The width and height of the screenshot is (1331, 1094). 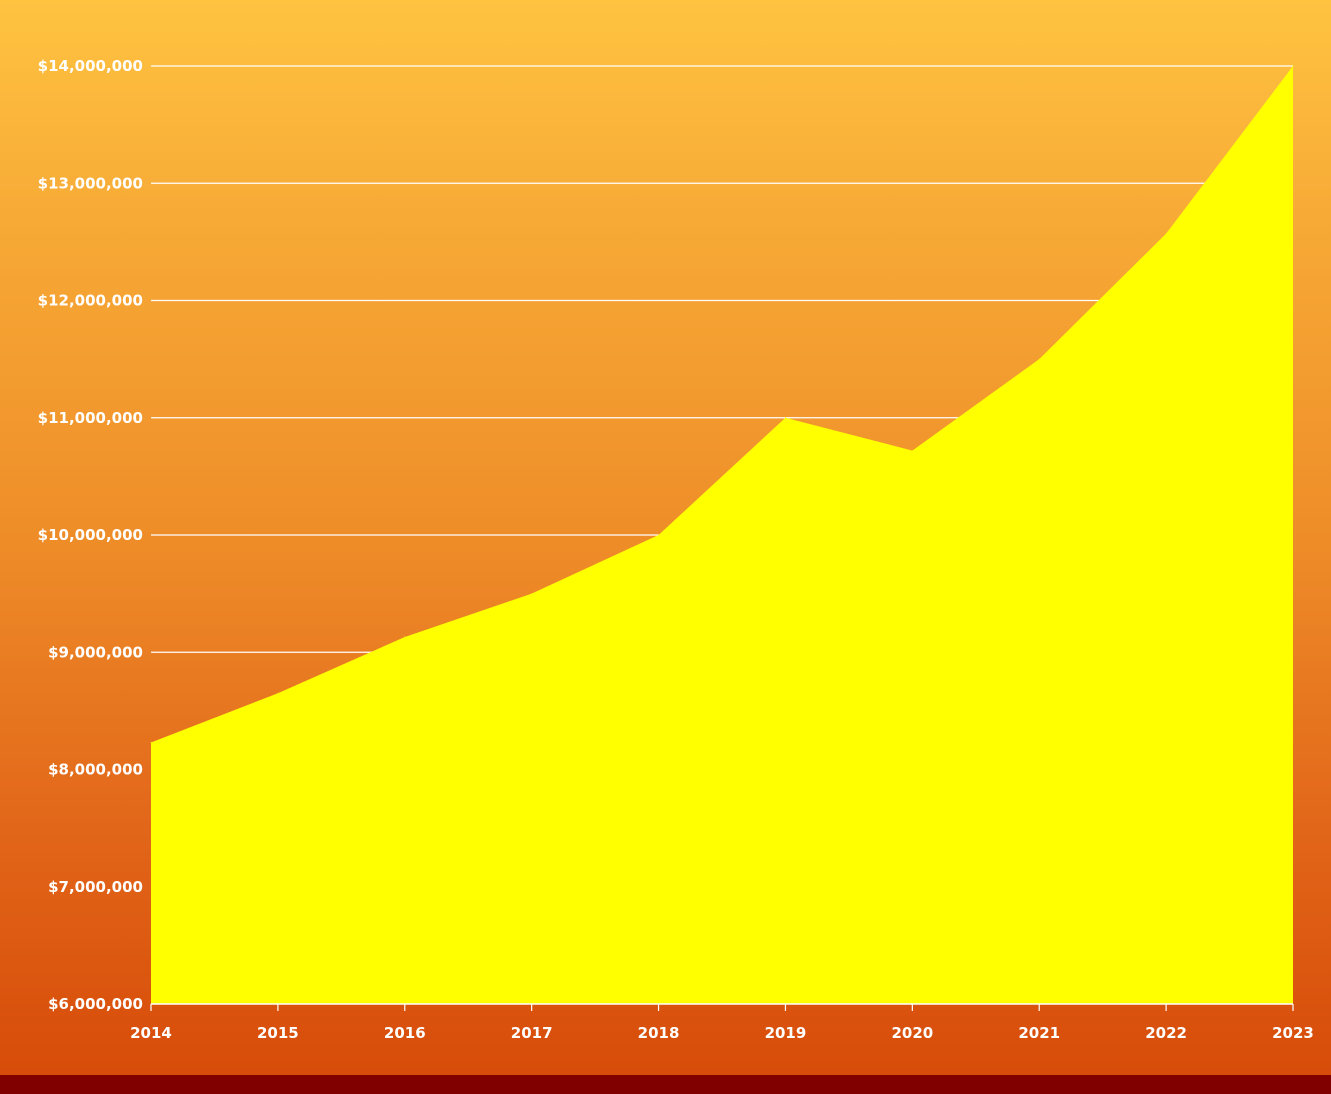 I want to click on y-tick-label: $13,000,000, so click(x=90, y=183).